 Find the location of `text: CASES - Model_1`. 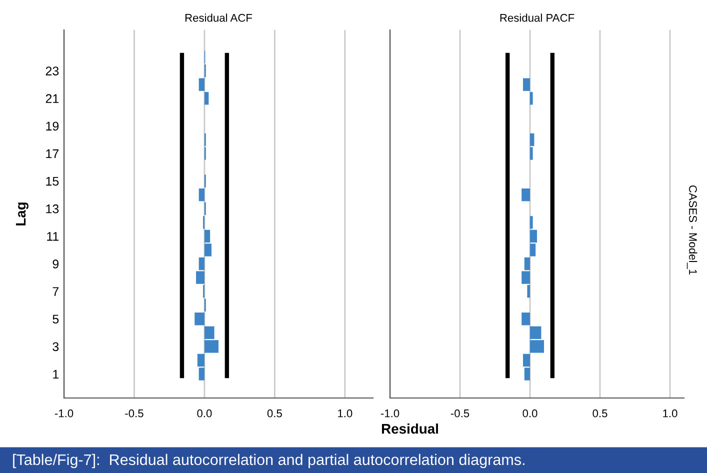

text: CASES - Model_1 is located at coordinates (692, 230).